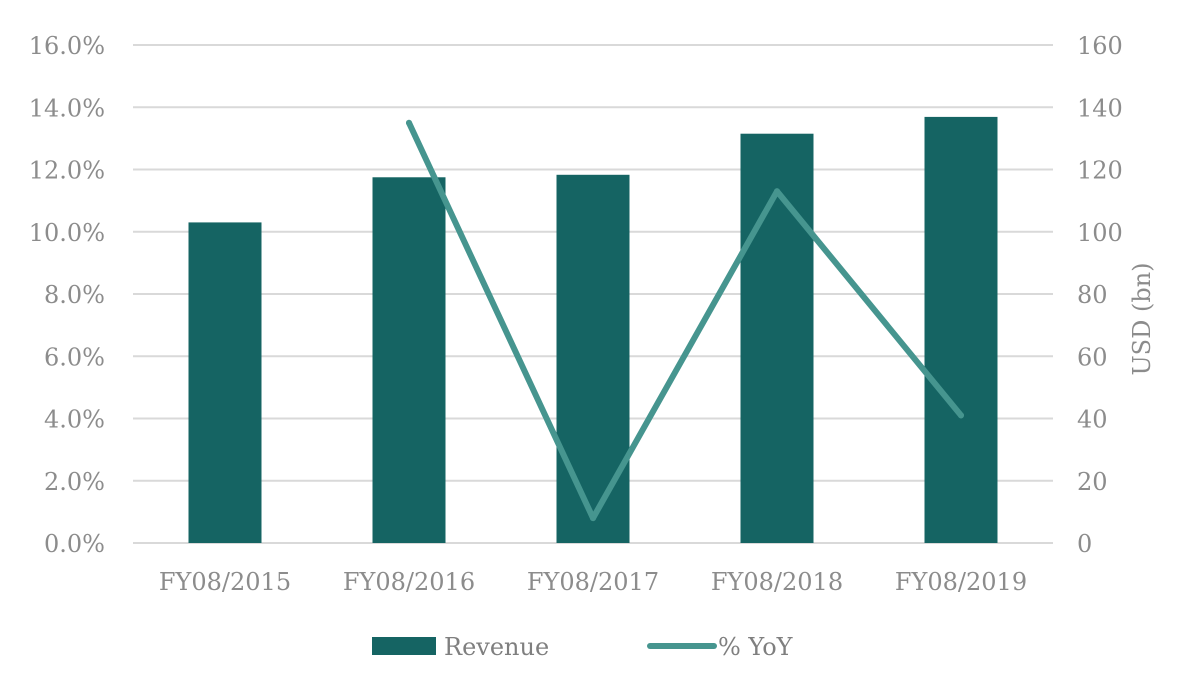 The image size is (1178, 682). Describe the element at coordinates (1092, 420) in the screenshot. I see `right-tick-label: 40` at that location.